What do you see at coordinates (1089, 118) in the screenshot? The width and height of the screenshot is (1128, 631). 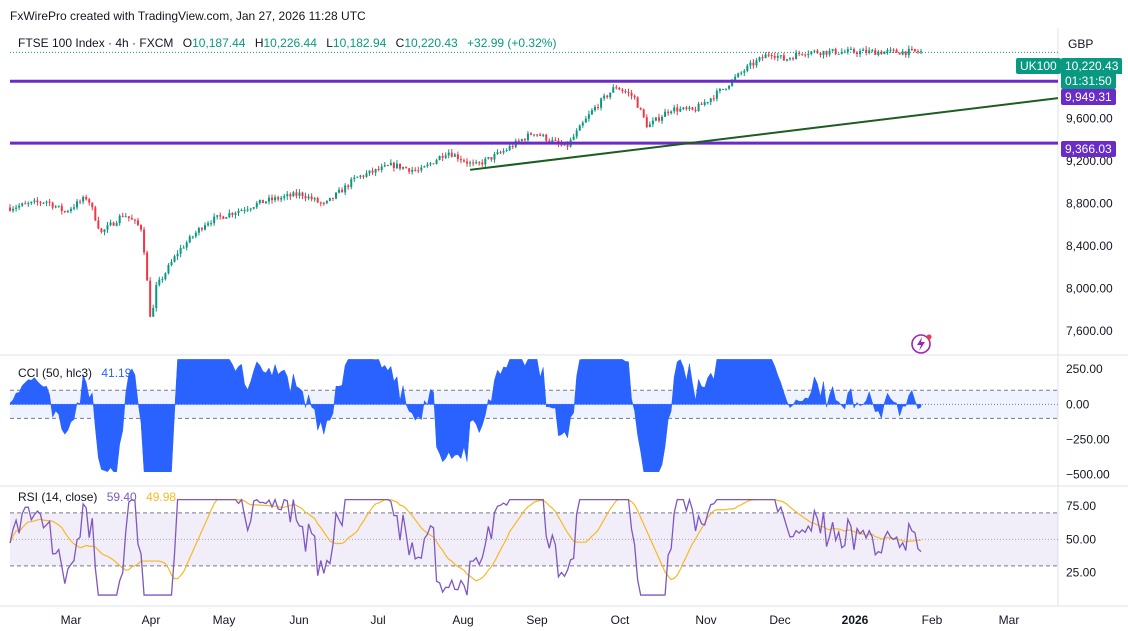 I see `price-tick-label: 9,600.00` at bounding box center [1089, 118].